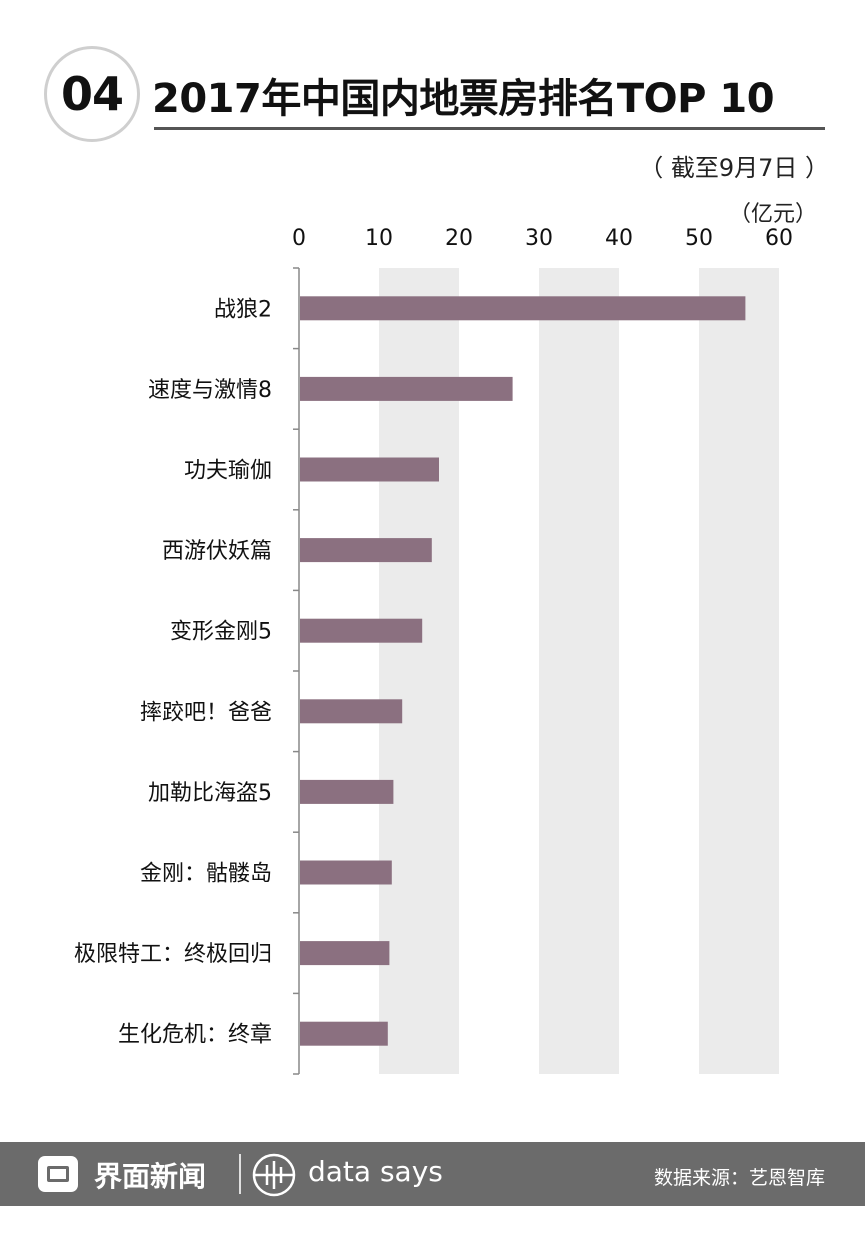 This screenshot has height=1233, width=865. I want to click on x-tick-label: 50, so click(699, 238).